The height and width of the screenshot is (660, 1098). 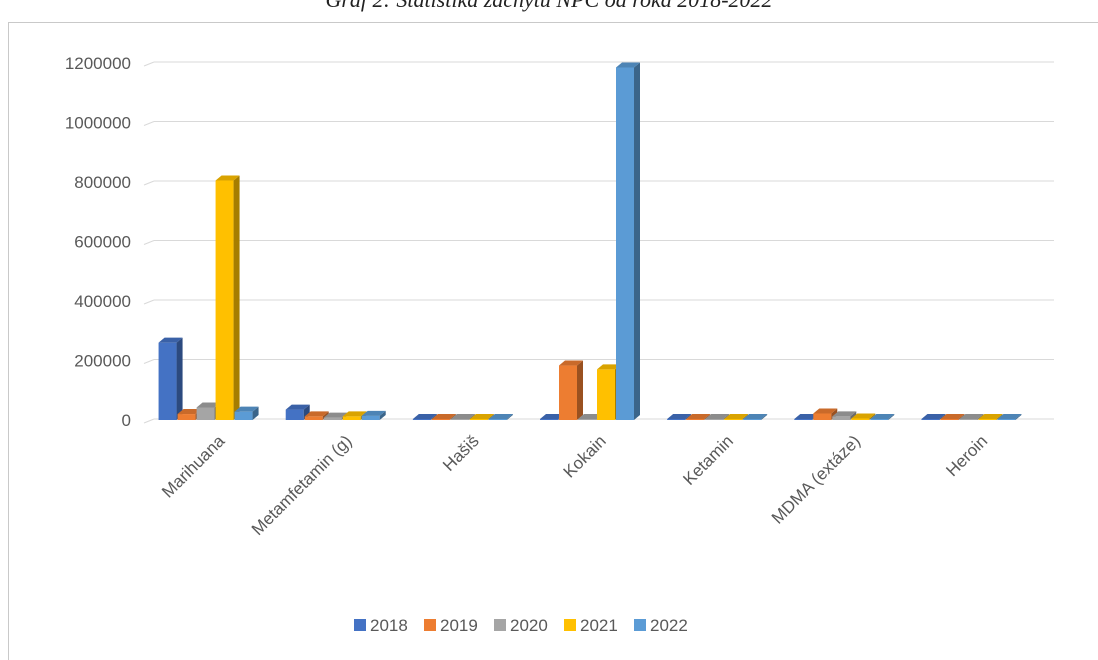 I want to click on y-axis-tick-labels: 0 200000 400000 600000 800000 1000000 1200000, so click(x=98, y=242).